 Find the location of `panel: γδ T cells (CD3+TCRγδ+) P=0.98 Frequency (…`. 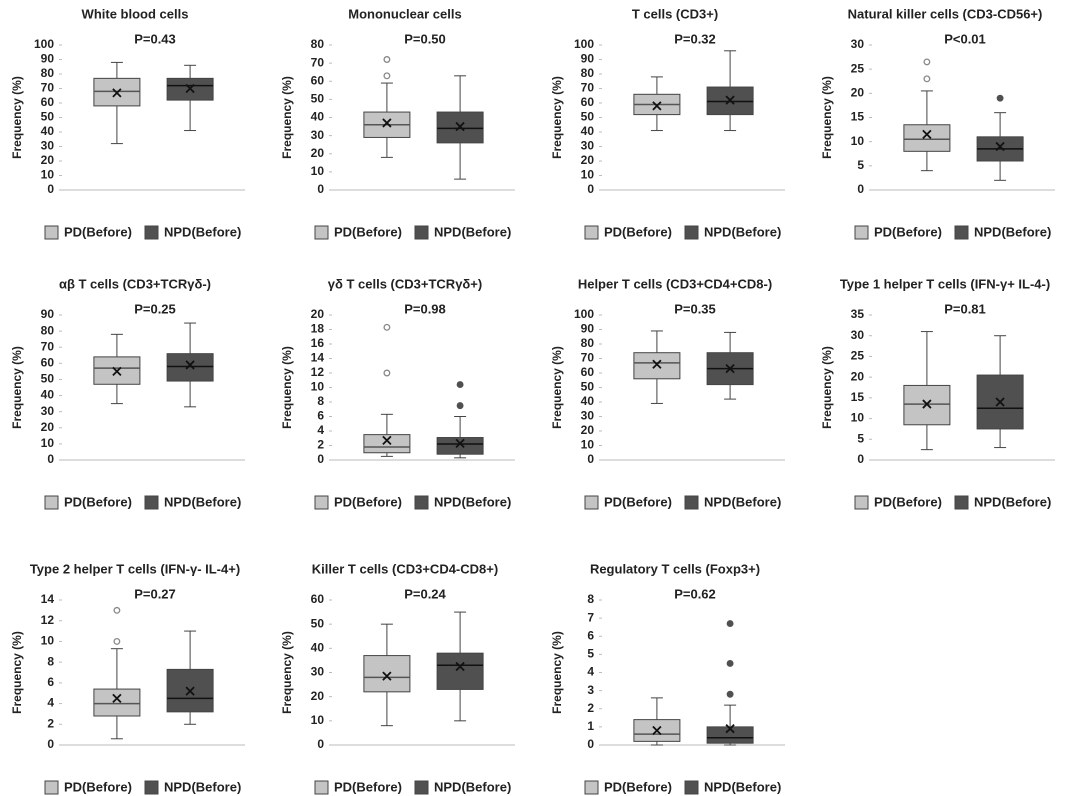

panel: γδ T cells (CD3+TCRγδ+) P=0.98 Frequency (… is located at coordinates (397, 393).